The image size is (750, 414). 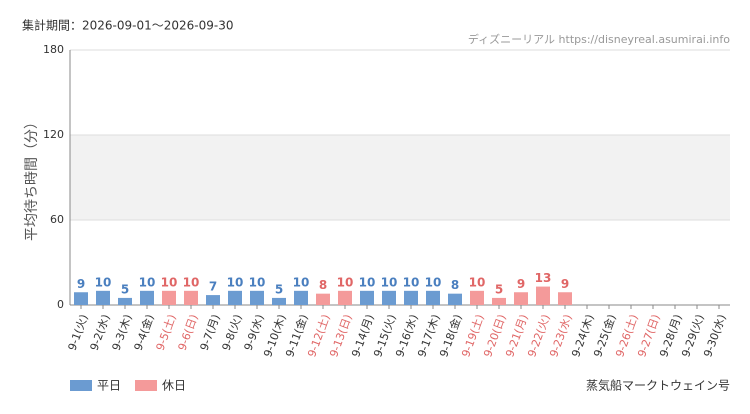 What do you see at coordinates (188, 333) in the screenshot?
I see `x-tick-label: 9-6(日)` at bounding box center [188, 333].